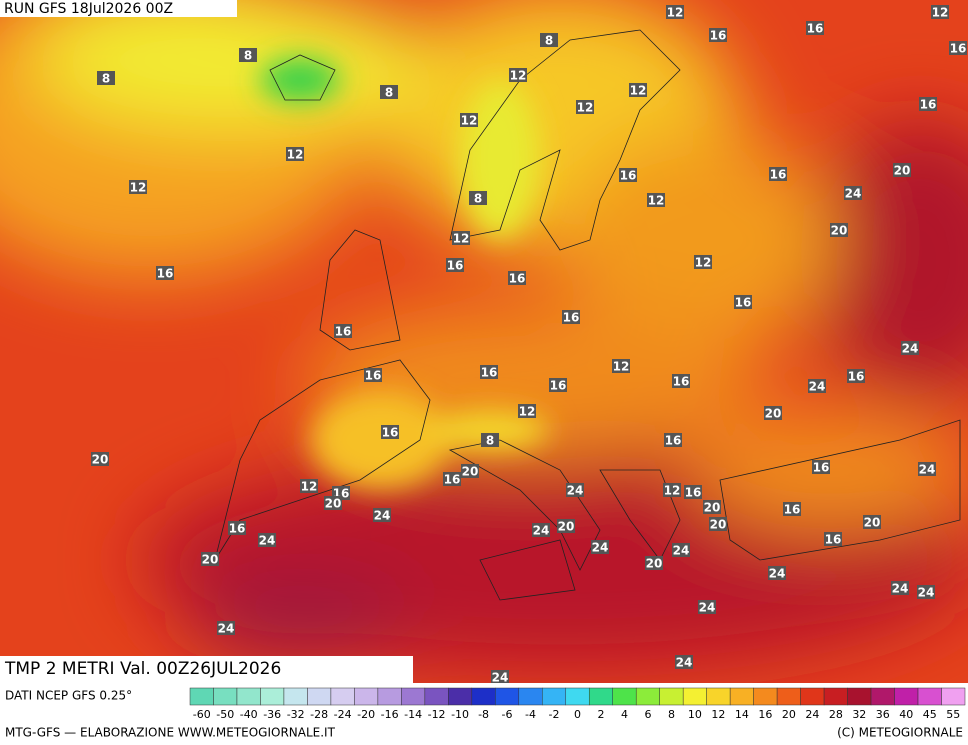 Image resolution: width=968 pixels, height=745 pixels. Describe the element at coordinates (577, 714) in the screenshot. I see `legend-label: 0` at that location.